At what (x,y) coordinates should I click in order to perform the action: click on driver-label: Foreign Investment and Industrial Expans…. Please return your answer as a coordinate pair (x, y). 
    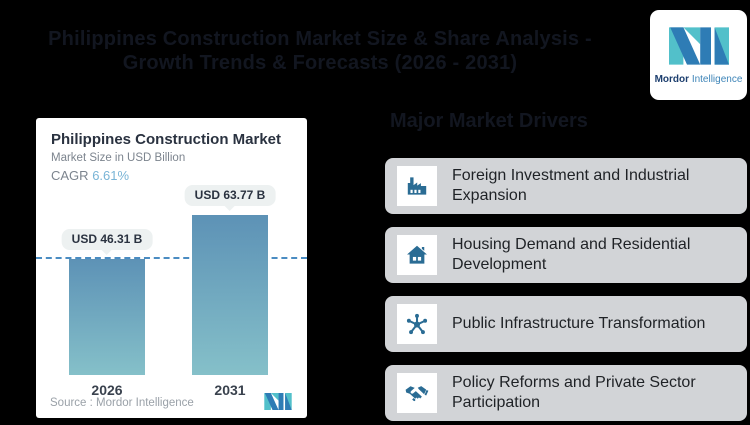
    Looking at the image, I should click on (571, 185).